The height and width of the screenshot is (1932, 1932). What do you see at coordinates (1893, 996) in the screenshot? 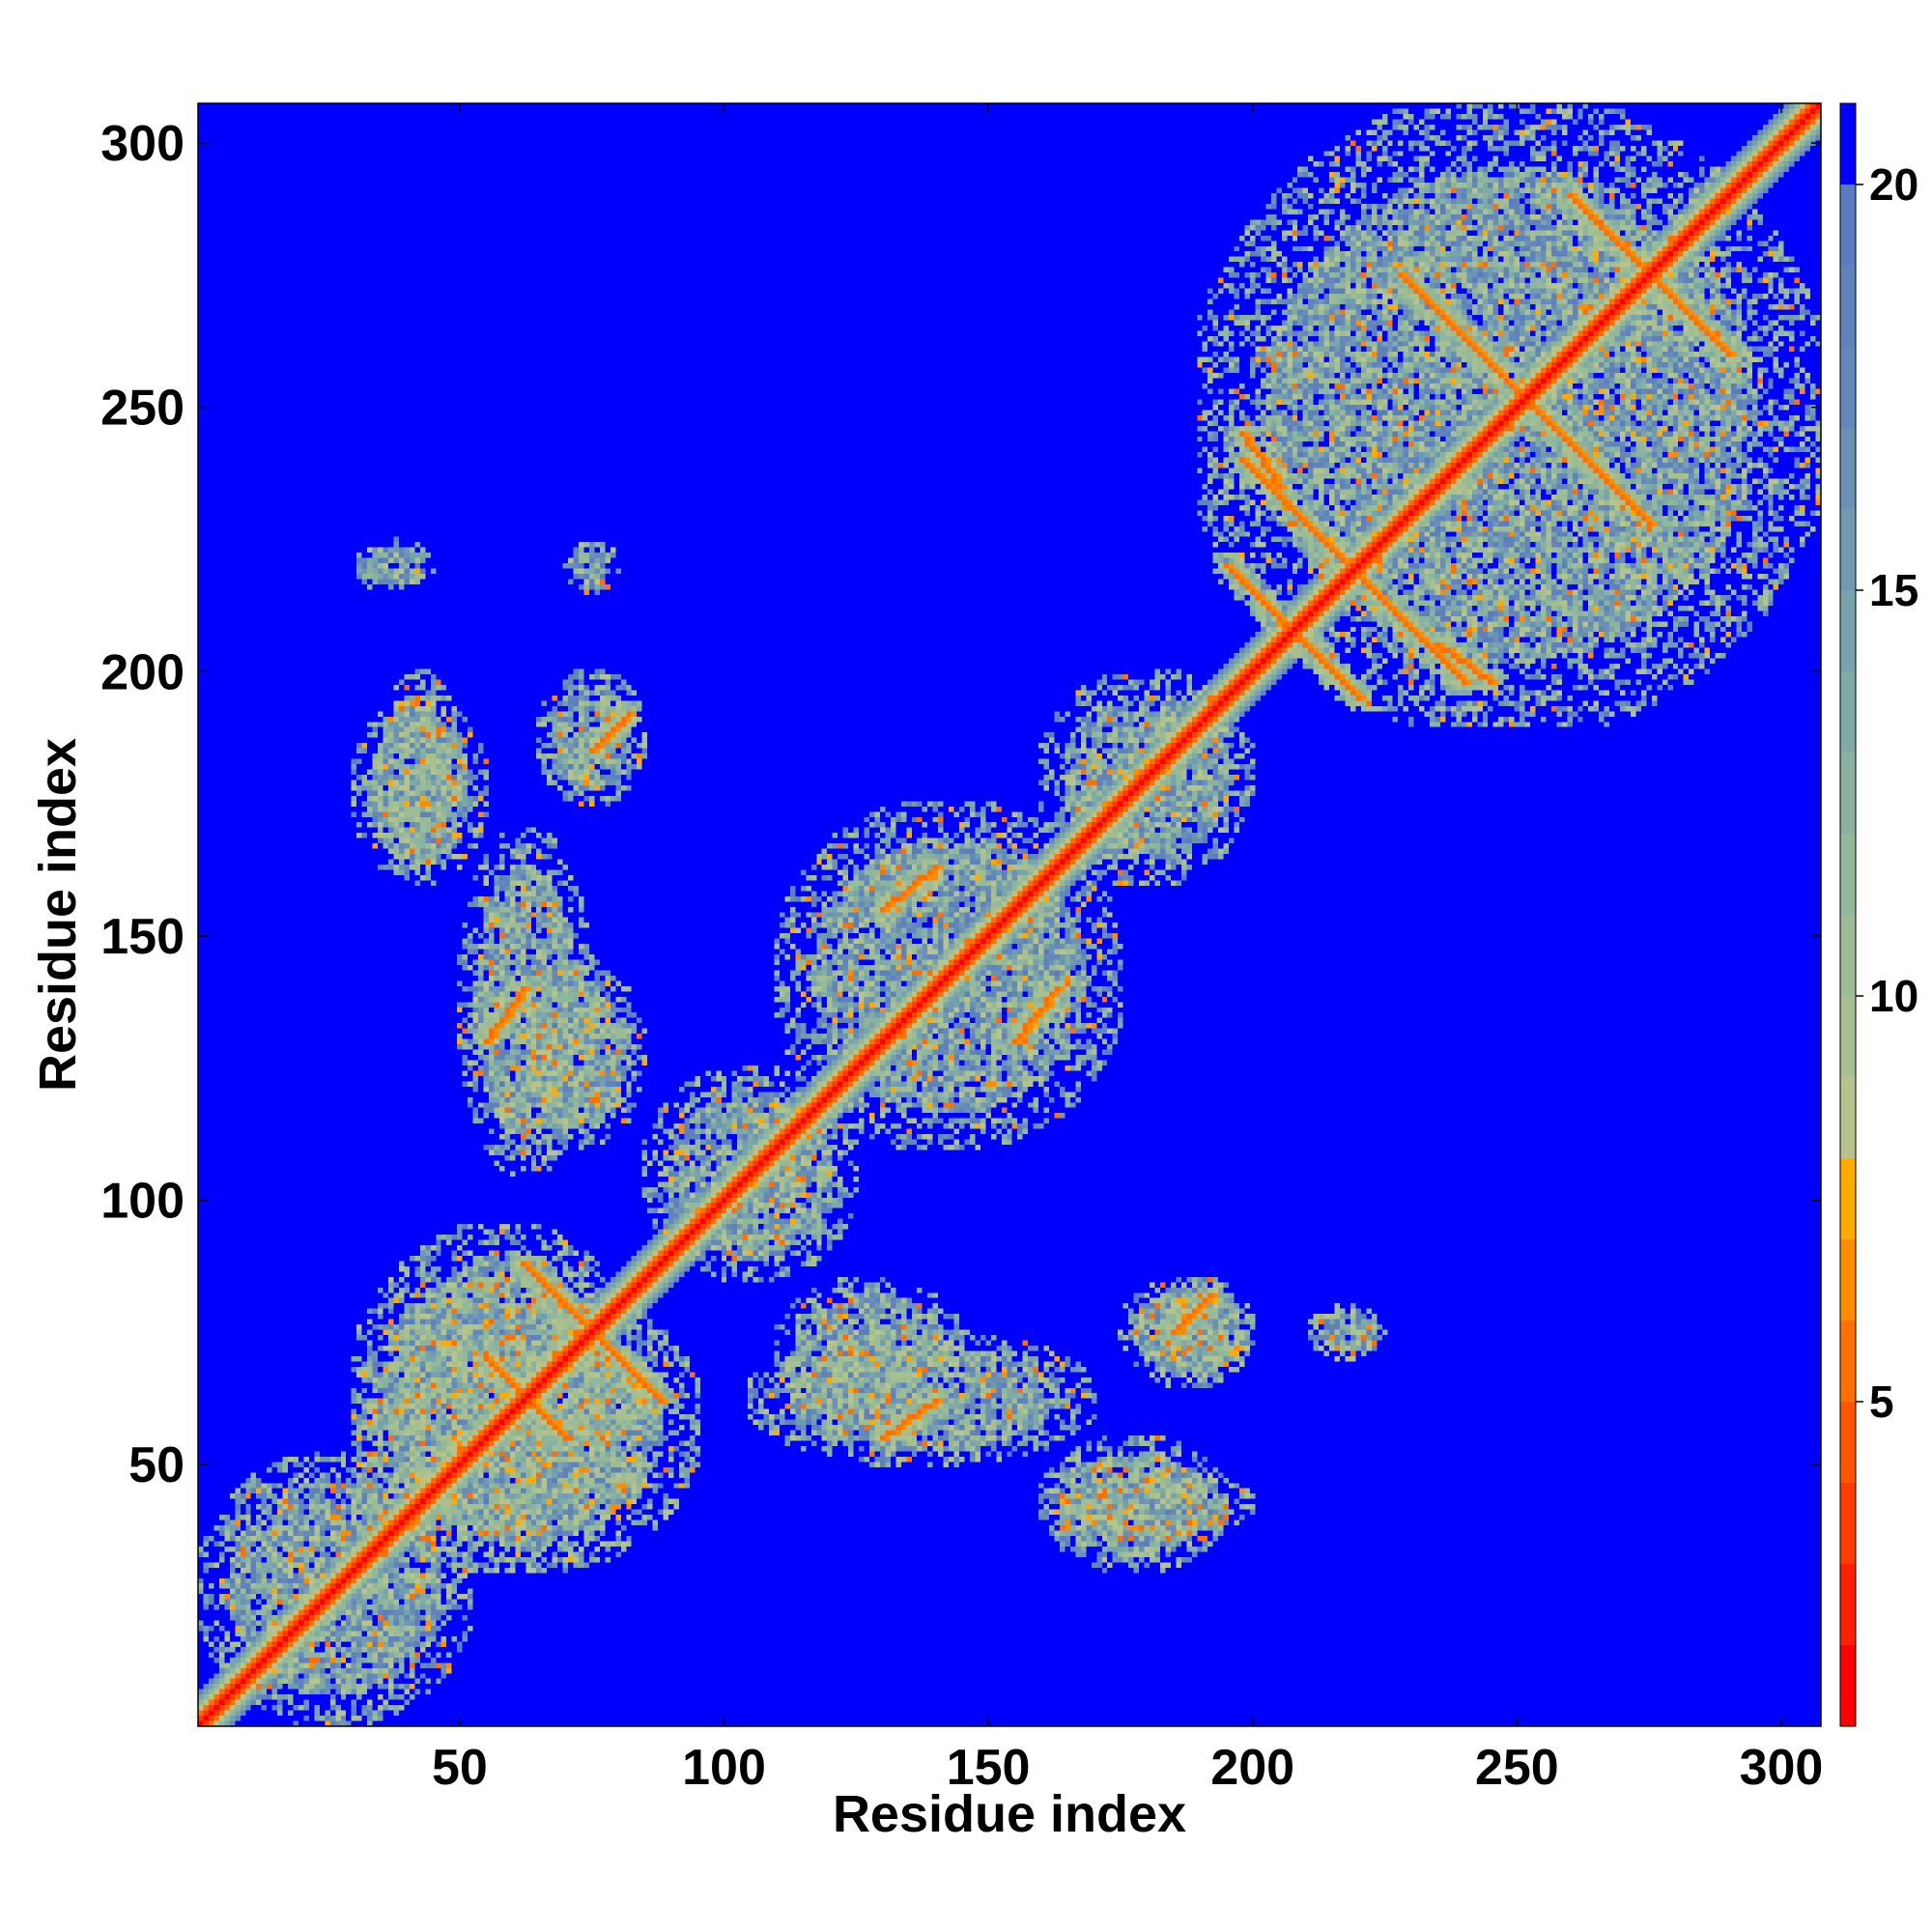
I see `colorbar-tick-label: 10` at bounding box center [1893, 996].